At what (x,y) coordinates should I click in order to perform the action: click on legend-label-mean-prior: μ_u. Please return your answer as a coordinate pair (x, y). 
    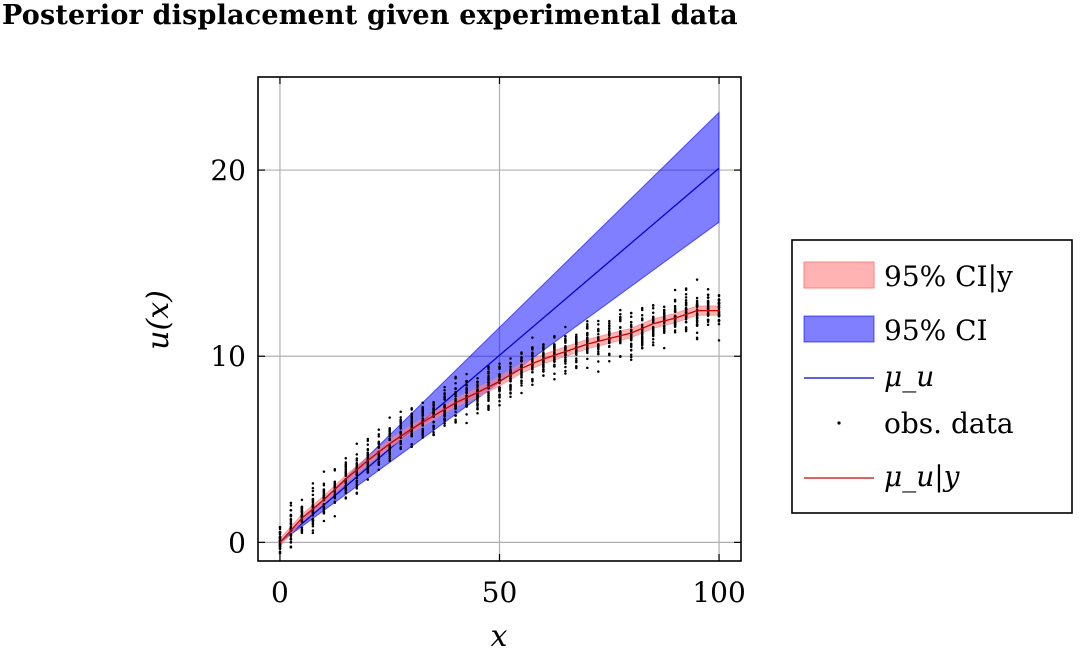
    Looking at the image, I should click on (909, 376).